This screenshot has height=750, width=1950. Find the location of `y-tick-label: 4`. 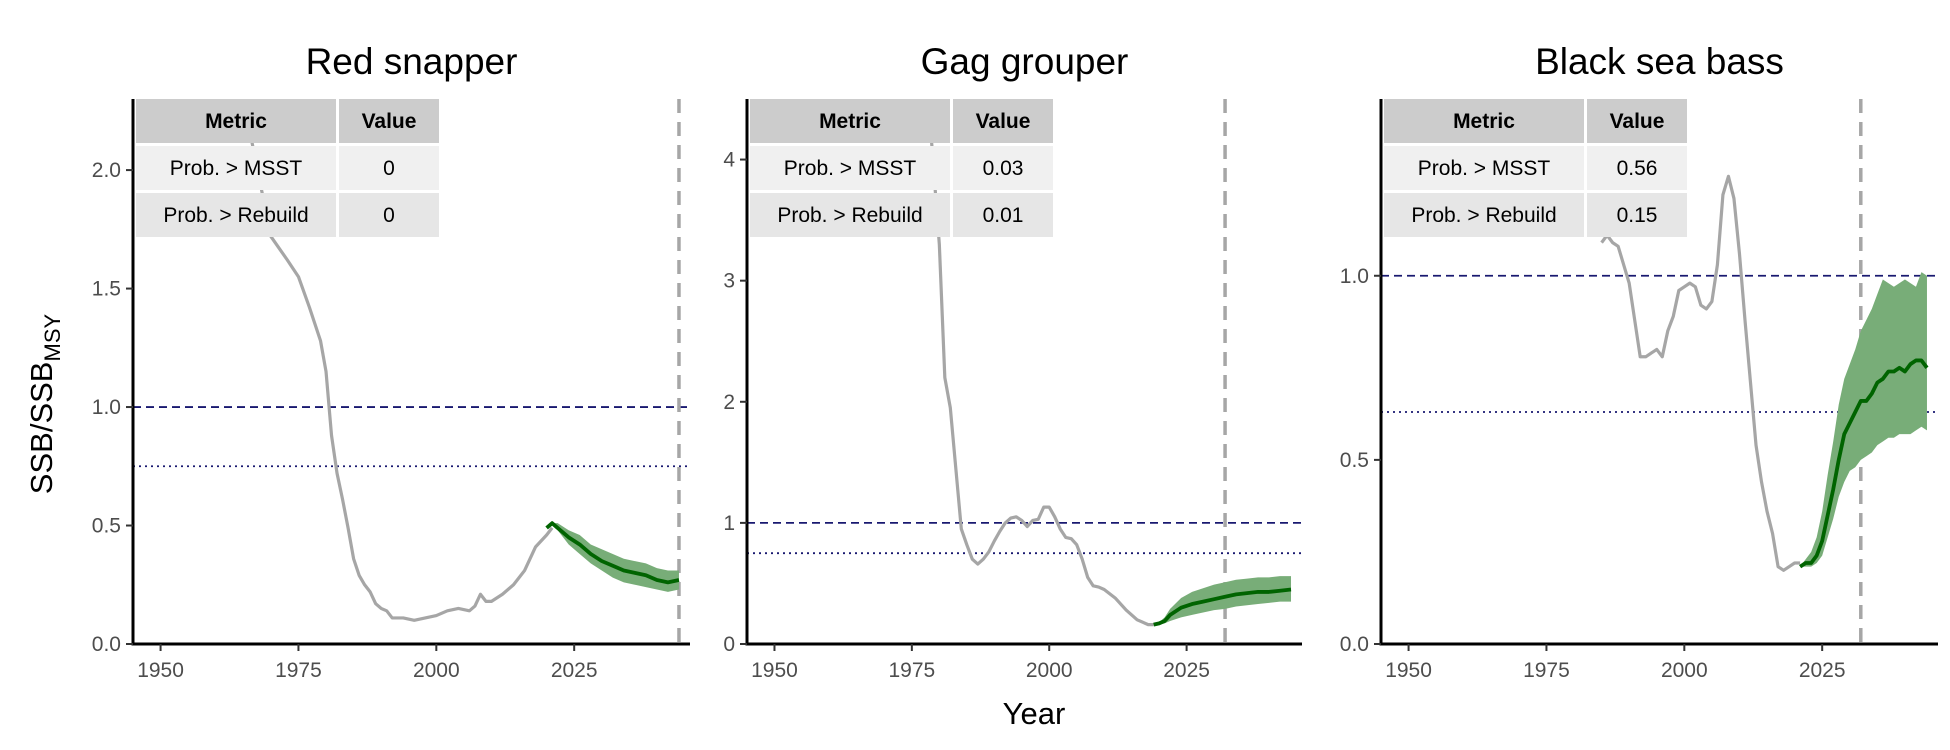

y-tick-label: 4 is located at coordinates (729, 160).